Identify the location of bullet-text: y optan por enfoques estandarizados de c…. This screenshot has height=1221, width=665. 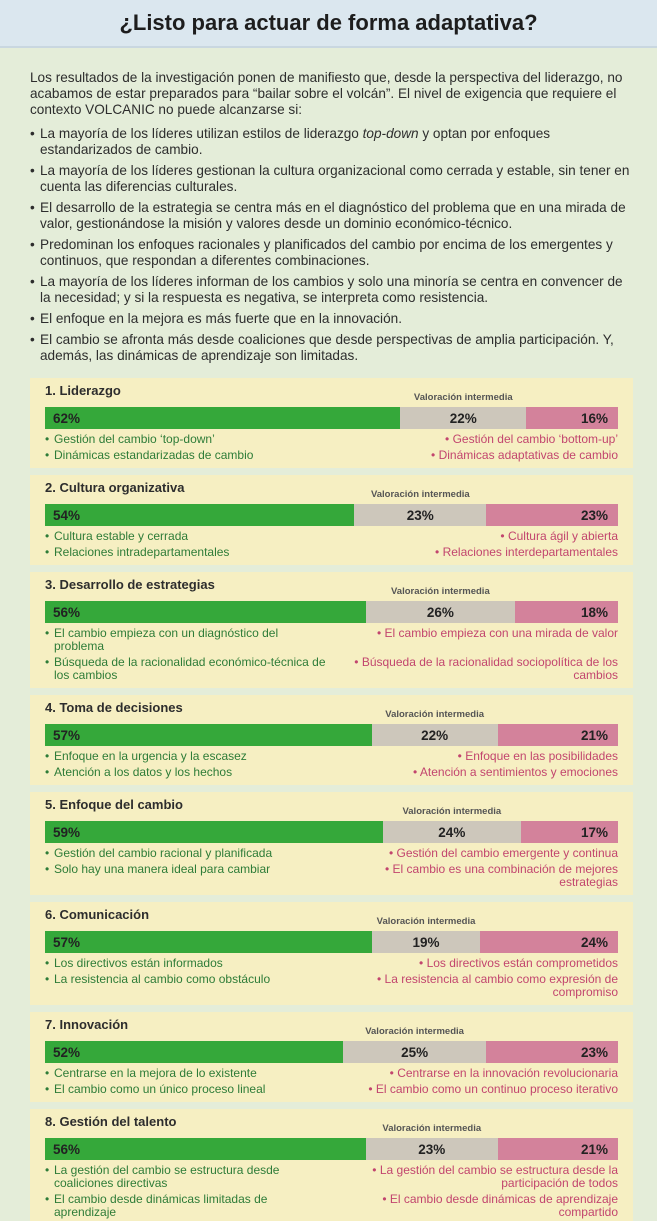
(295, 141).